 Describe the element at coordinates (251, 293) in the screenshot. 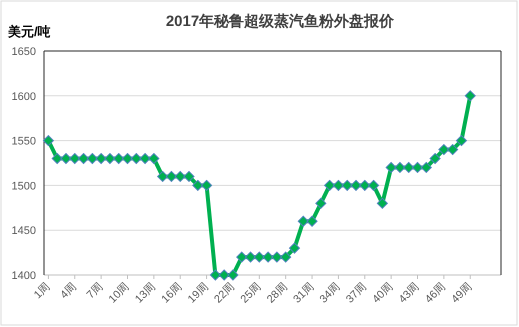

I see `x-tick-label: 25周` at that location.